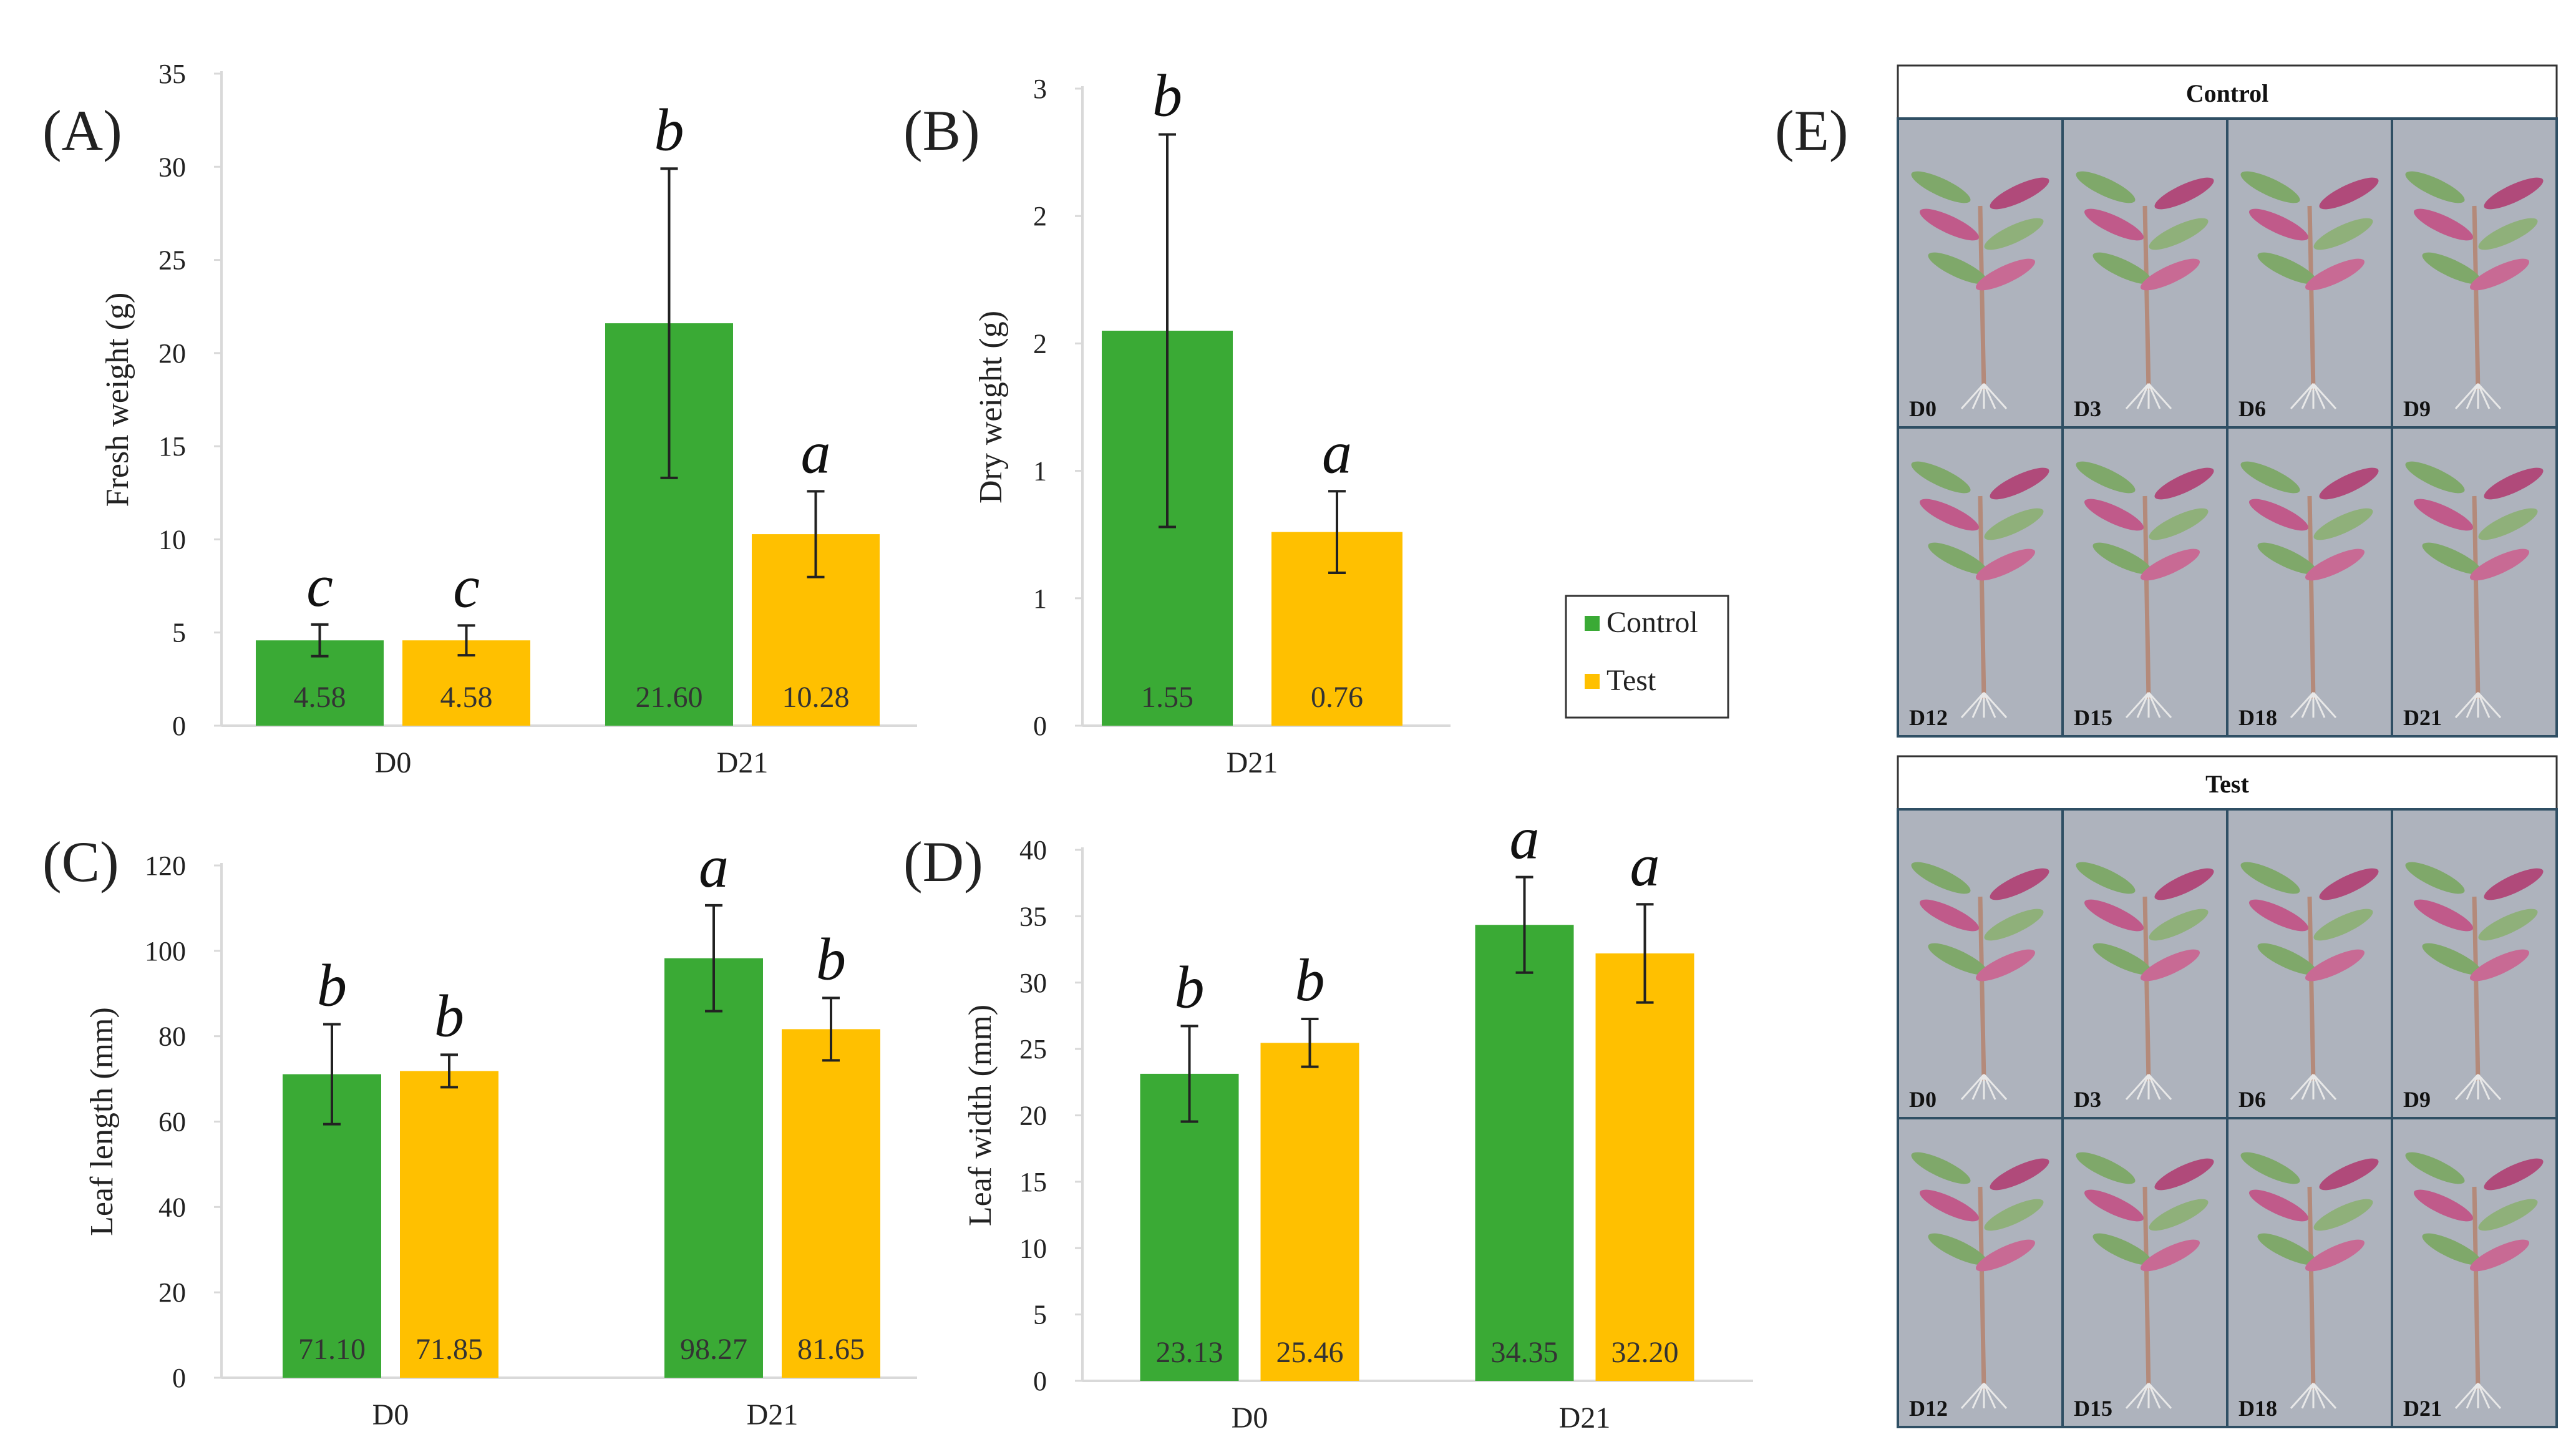 The height and width of the screenshot is (1447, 2576). I want to click on y-tick-label: 15, so click(172, 446).